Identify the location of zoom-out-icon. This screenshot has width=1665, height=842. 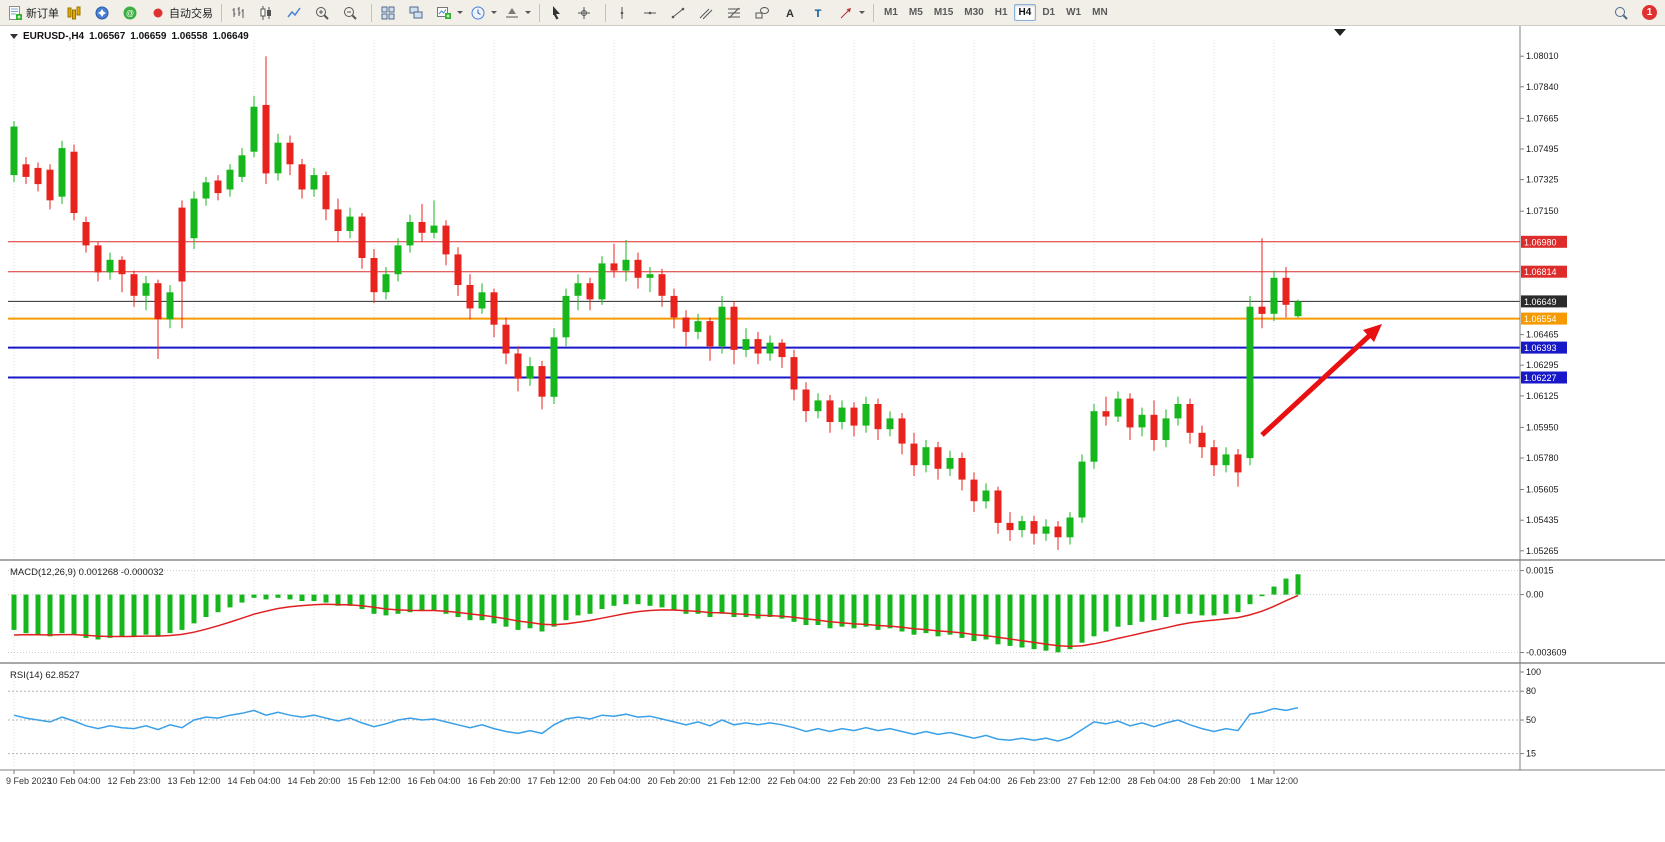
(350, 13).